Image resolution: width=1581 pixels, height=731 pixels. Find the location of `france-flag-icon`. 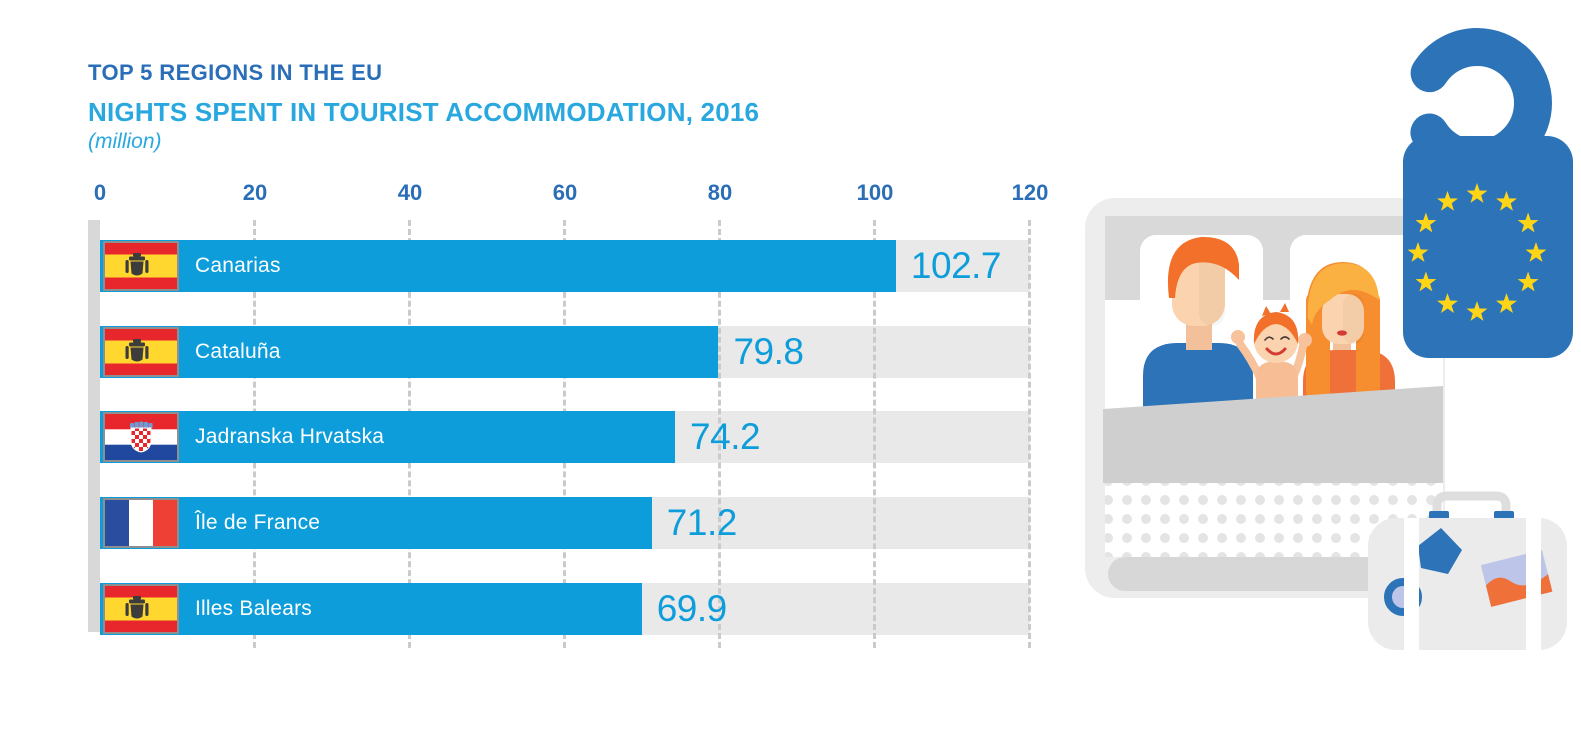

france-flag-icon is located at coordinates (141, 523).